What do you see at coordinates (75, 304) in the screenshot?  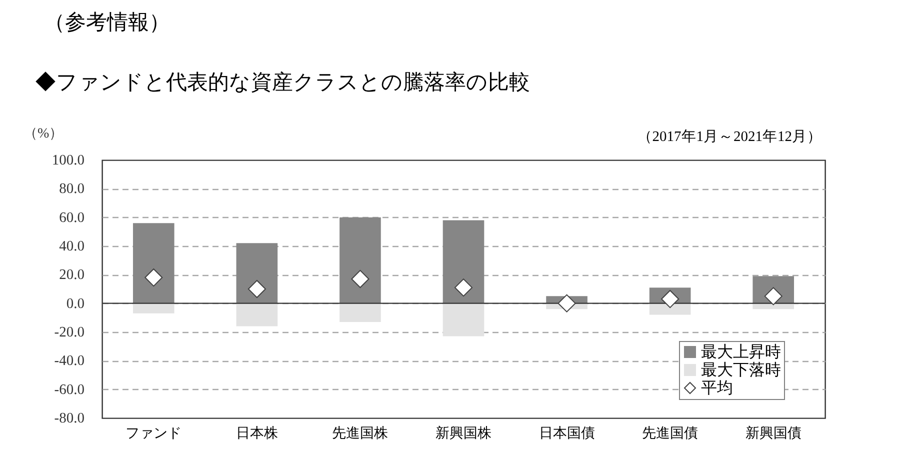 I see `y-tick-label: 0.0` at bounding box center [75, 304].